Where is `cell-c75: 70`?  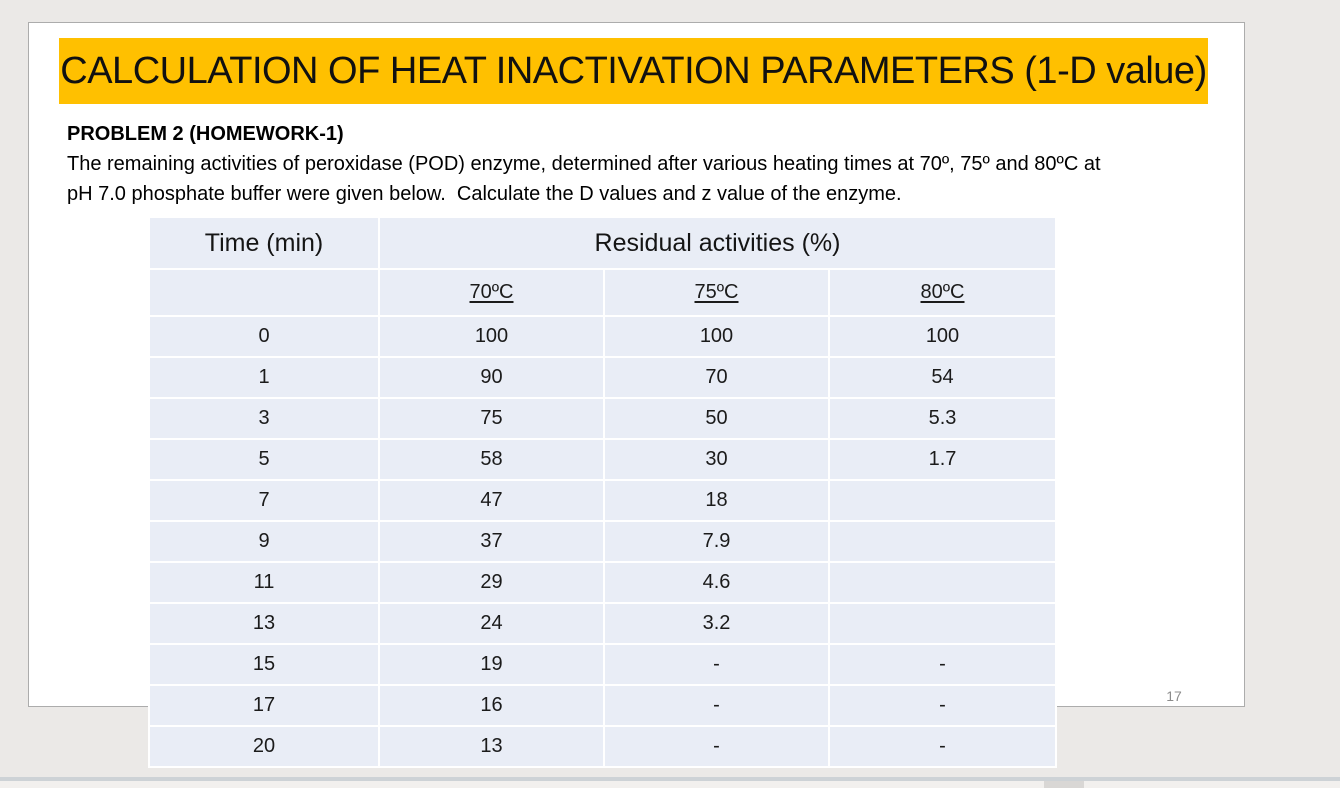 cell-c75: 70 is located at coordinates (716, 377).